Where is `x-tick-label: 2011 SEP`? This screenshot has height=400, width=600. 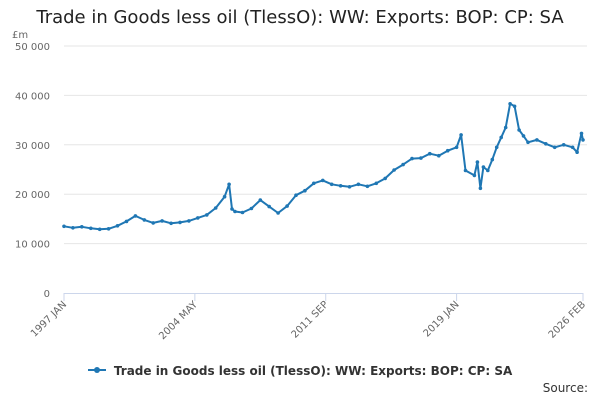
x-tick-label: 2011 SEP is located at coordinates (310, 319).